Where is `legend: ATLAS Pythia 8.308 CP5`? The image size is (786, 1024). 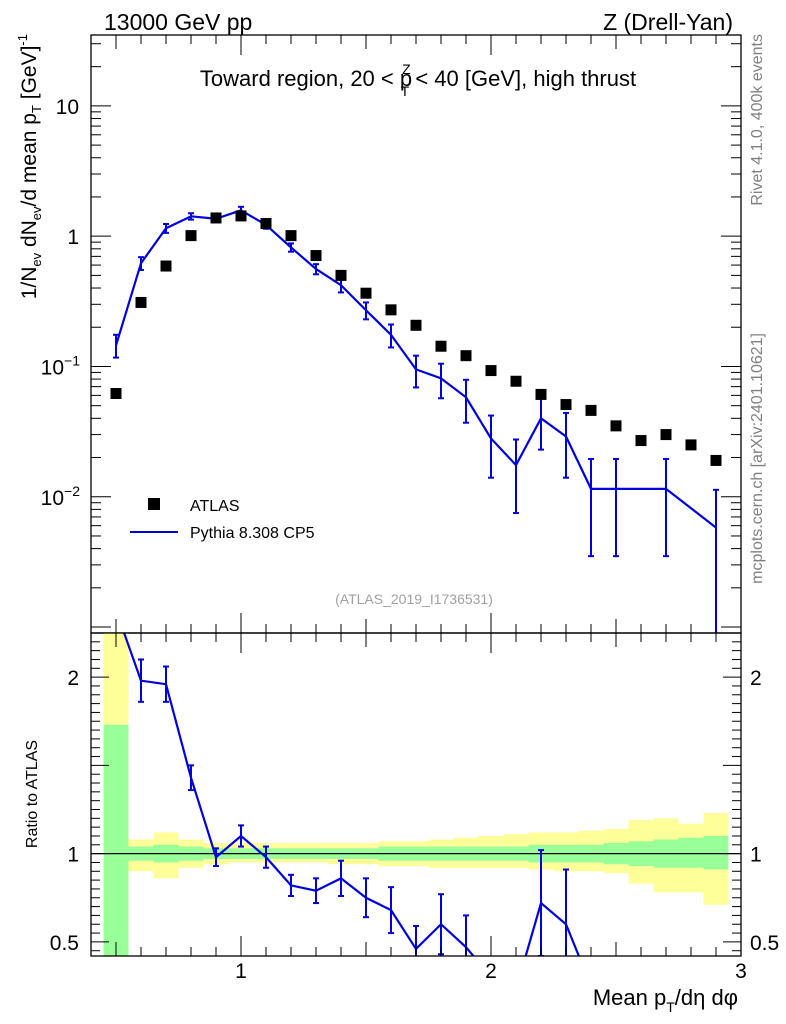 legend: ATLAS Pythia 8.308 CP5 is located at coordinates (222, 520).